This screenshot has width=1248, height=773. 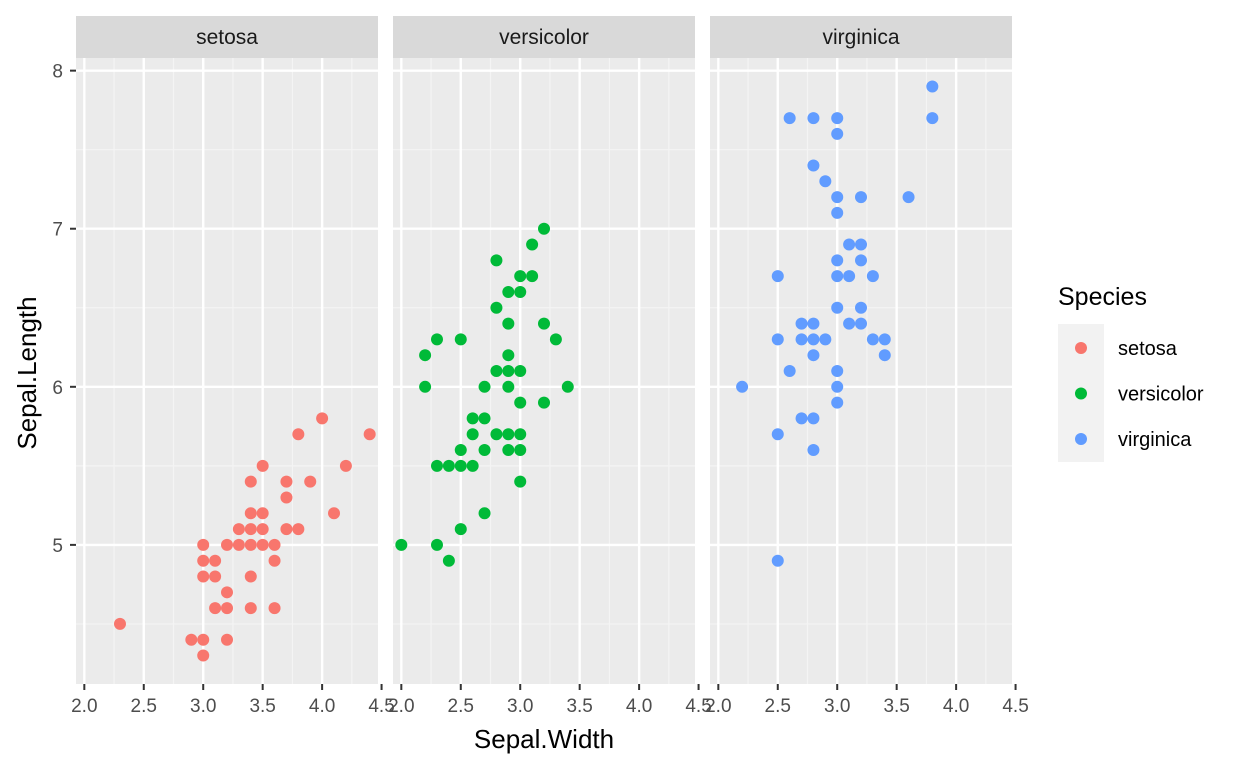 What do you see at coordinates (1161, 395) in the screenshot?
I see `legend-label: versicolor` at bounding box center [1161, 395].